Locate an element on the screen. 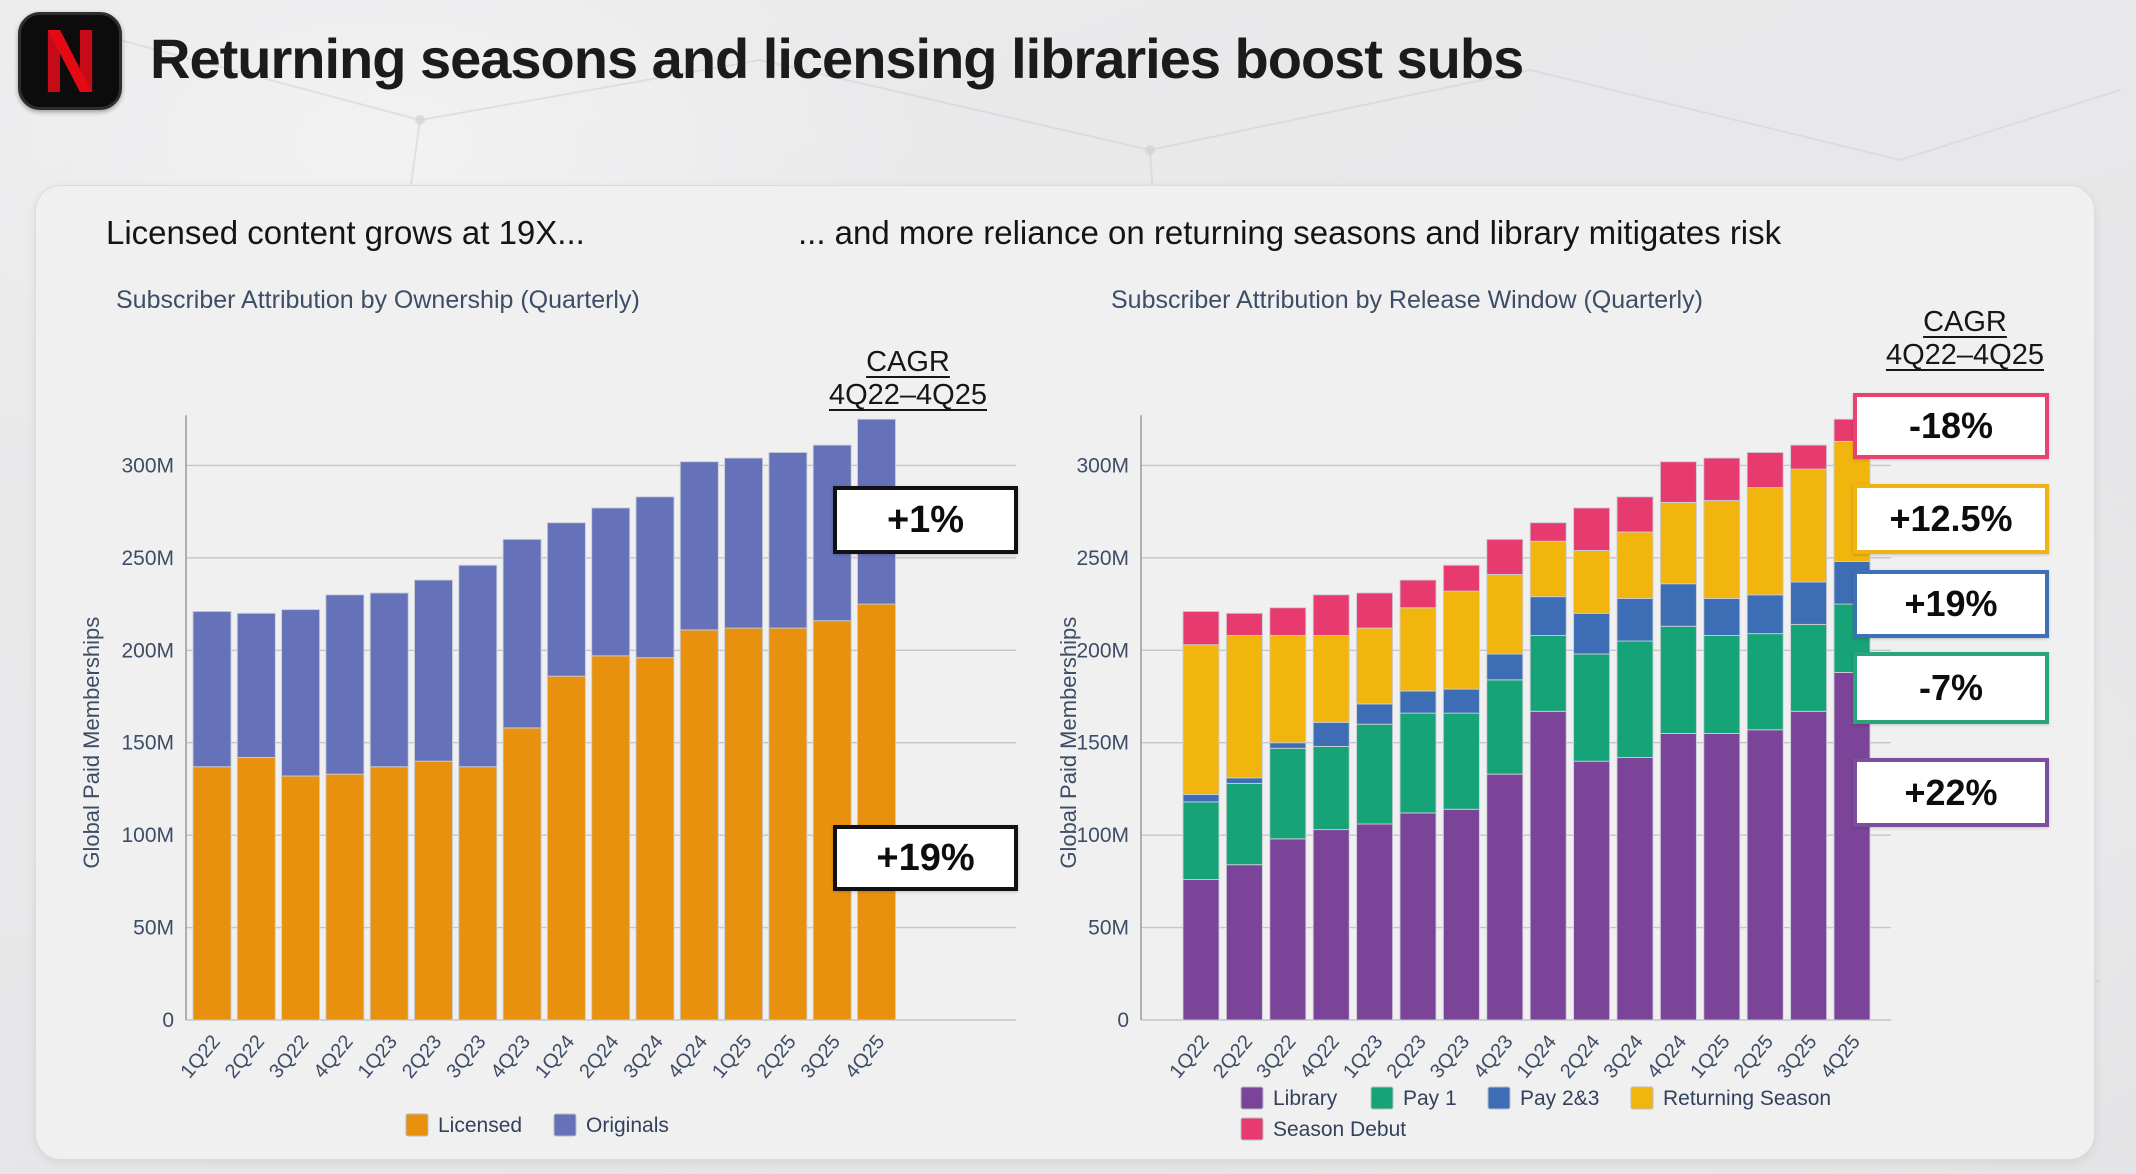 The image size is (2136, 1174). x-axis-tick-label: 4Q23 is located at coordinates (1493, 1057).